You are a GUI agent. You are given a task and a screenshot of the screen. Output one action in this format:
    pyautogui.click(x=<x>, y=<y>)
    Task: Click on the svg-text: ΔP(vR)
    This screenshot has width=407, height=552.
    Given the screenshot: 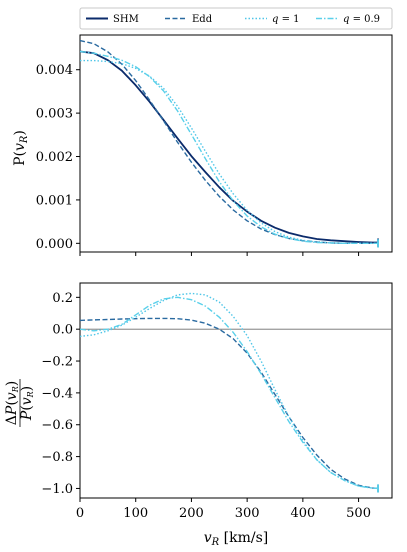 What is the action you would take?
    pyautogui.click(x=12, y=403)
    